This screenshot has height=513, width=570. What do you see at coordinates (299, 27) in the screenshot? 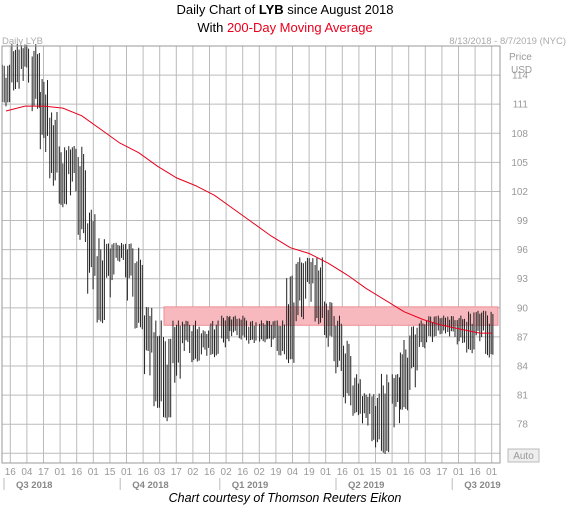
I see `subtitle-moving-average: 200-Day Moving Average` at bounding box center [299, 27].